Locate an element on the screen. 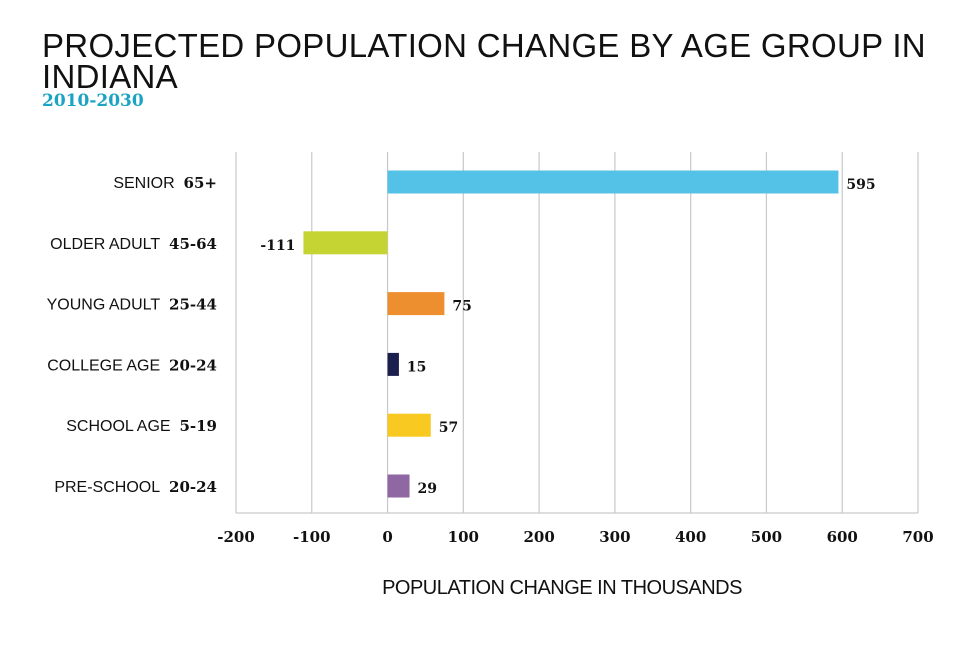  category-label: YOUNG ADULT 25-44 is located at coordinates (132, 305).